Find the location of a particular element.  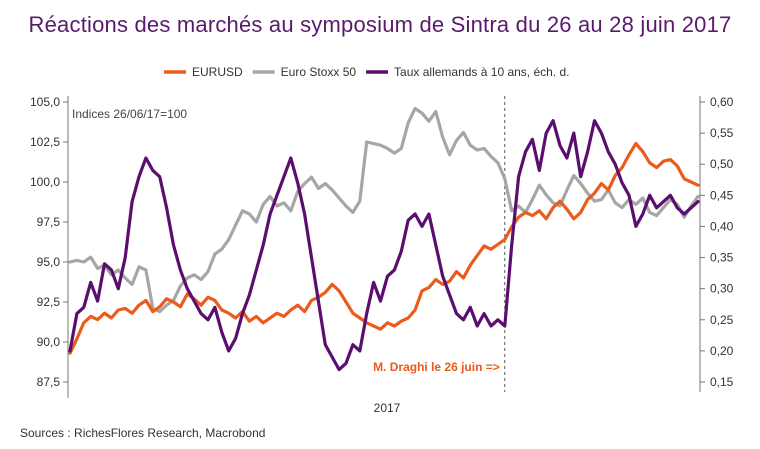

base-note: Indices 26/06/17=100 is located at coordinates (129, 114).